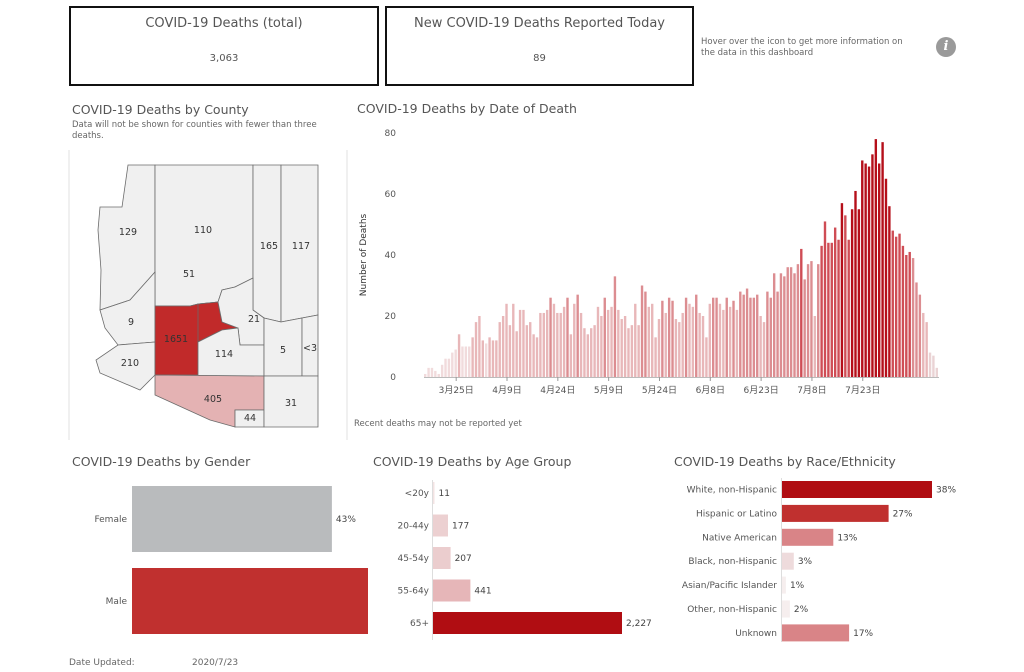 The width and height of the screenshot is (1024, 672). What do you see at coordinates (946, 47) in the screenshot?
I see `info-icon: i` at bounding box center [946, 47].